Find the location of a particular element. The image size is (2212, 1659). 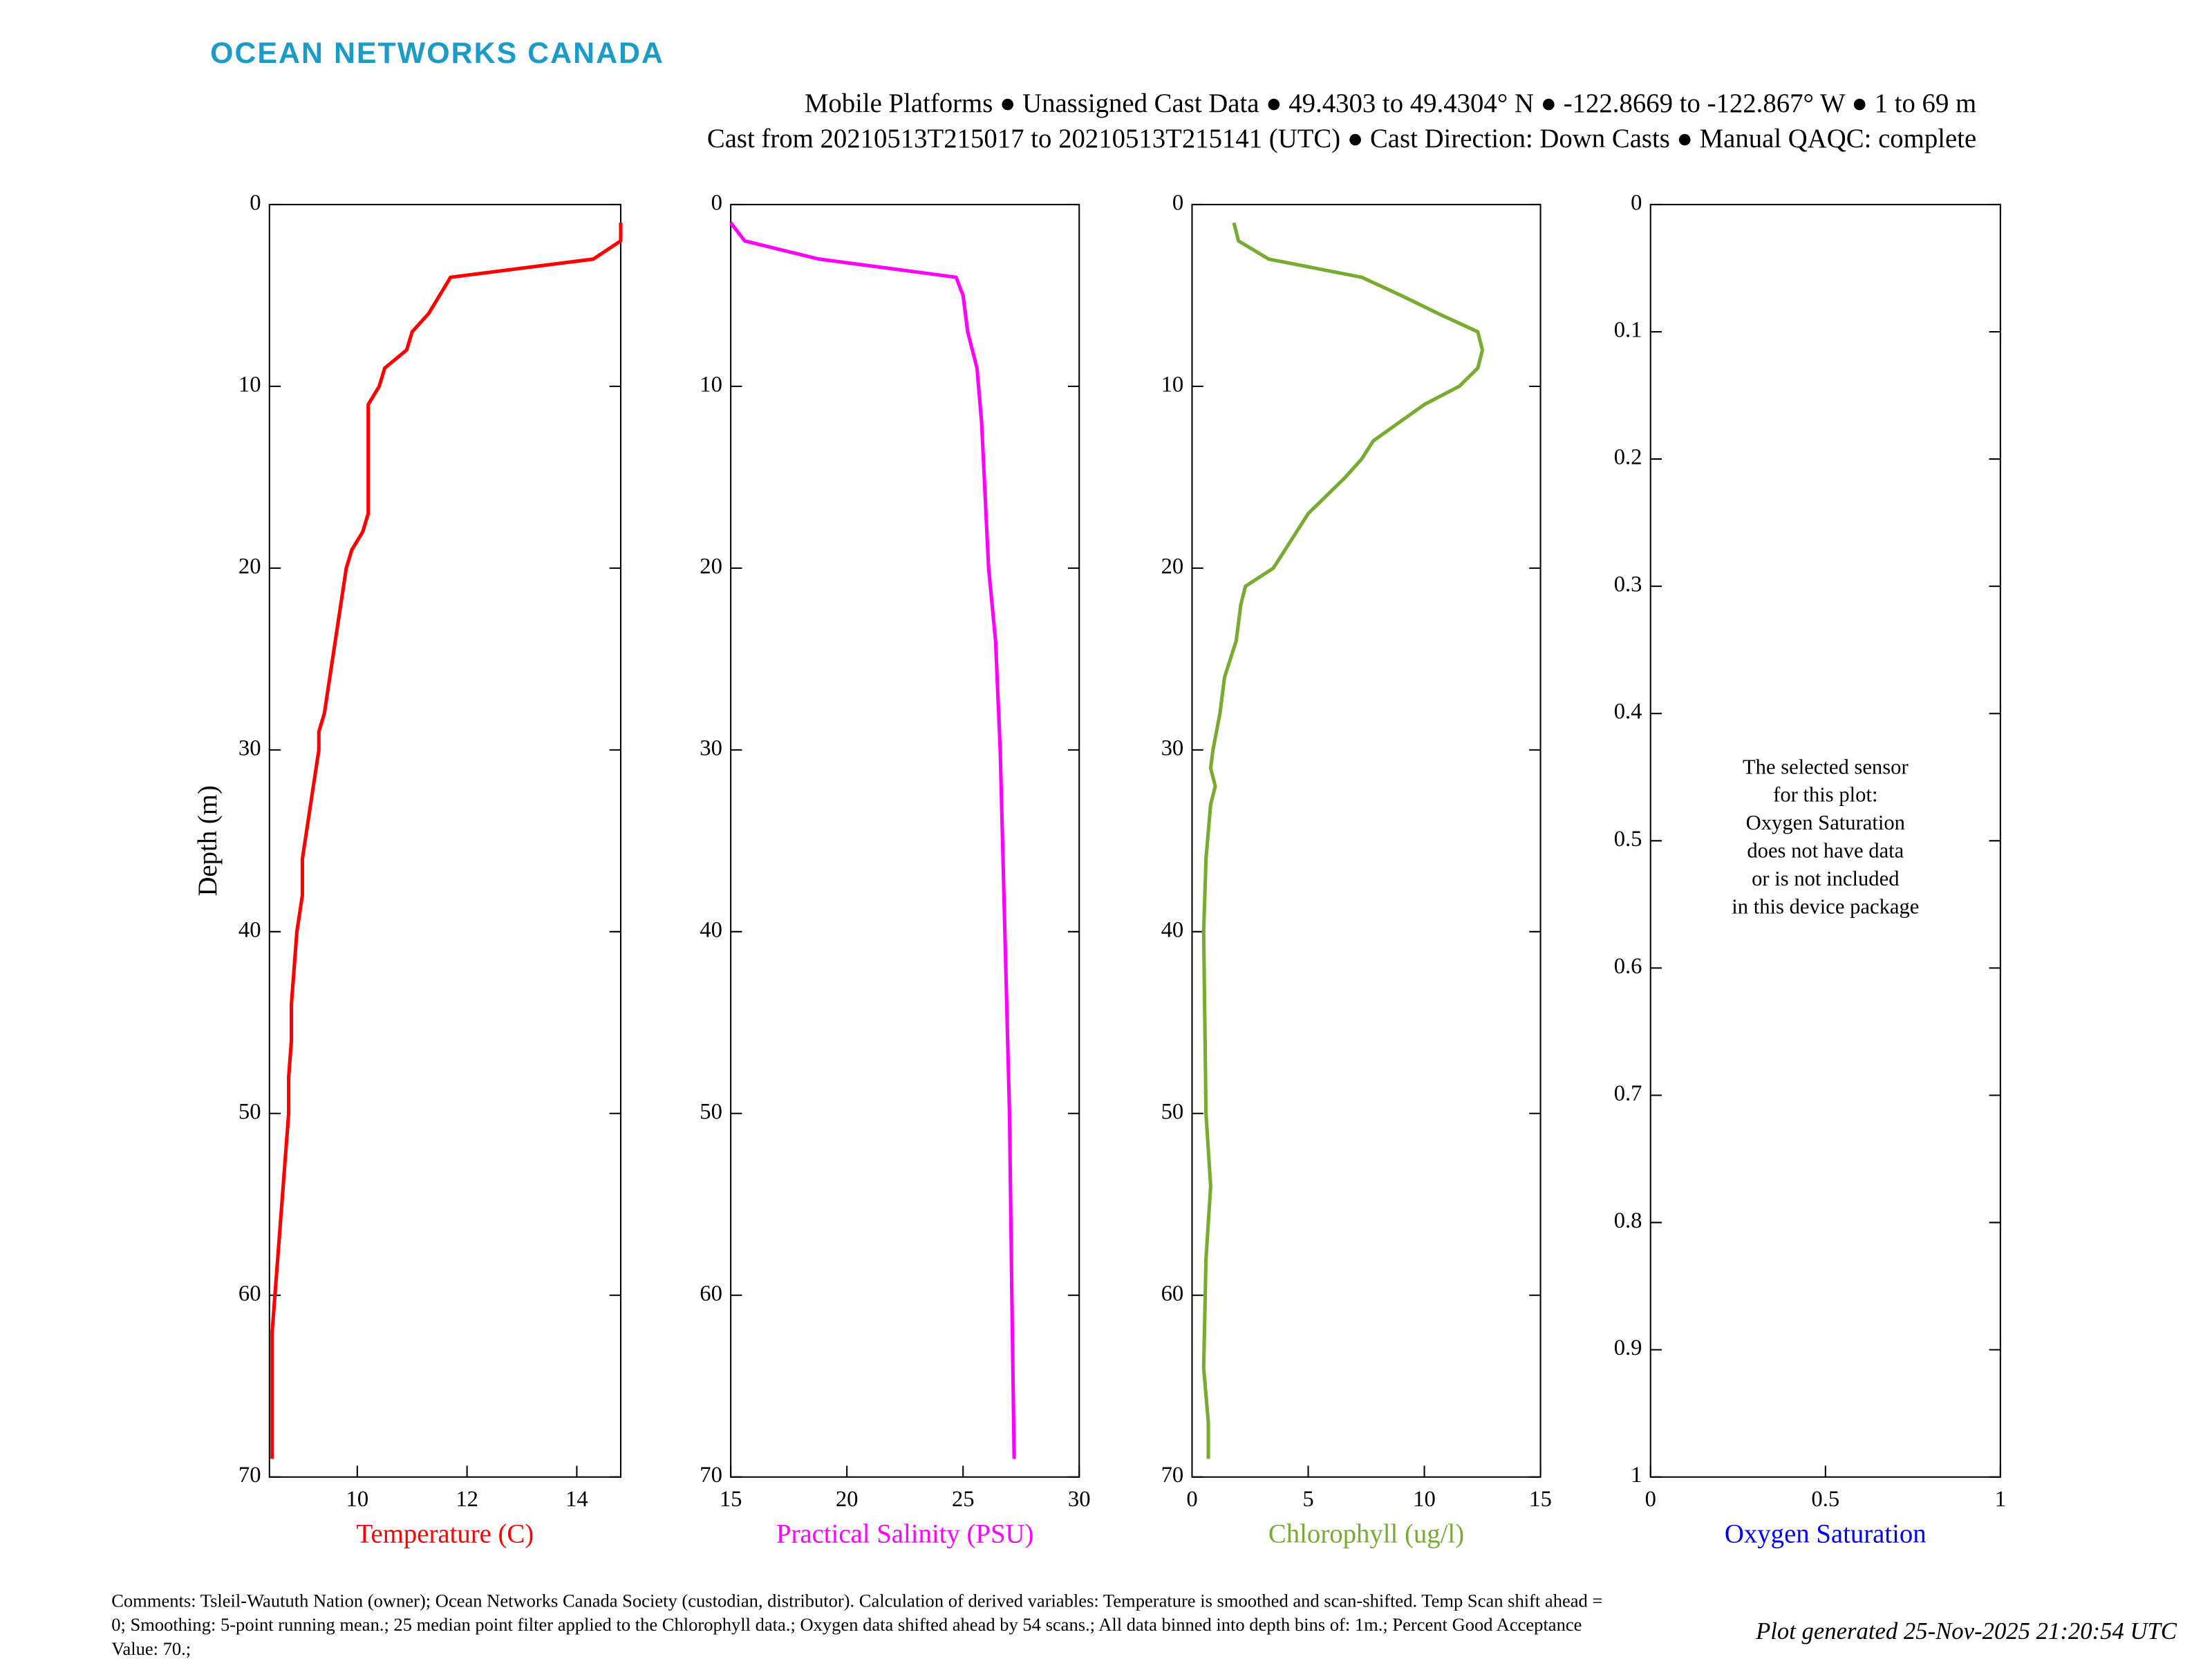

y-tick-label: 0.3 is located at coordinates (1628, 584).